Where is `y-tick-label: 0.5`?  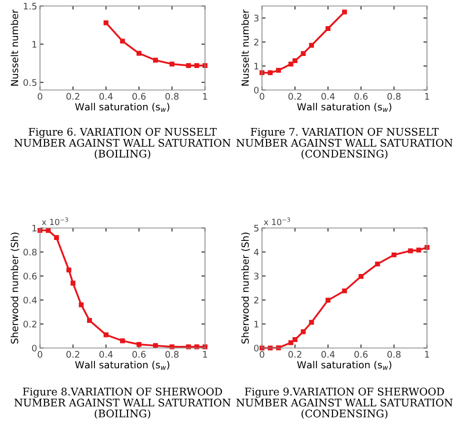
y-tick-label: 0.5 is located at coordinates (29, 82).